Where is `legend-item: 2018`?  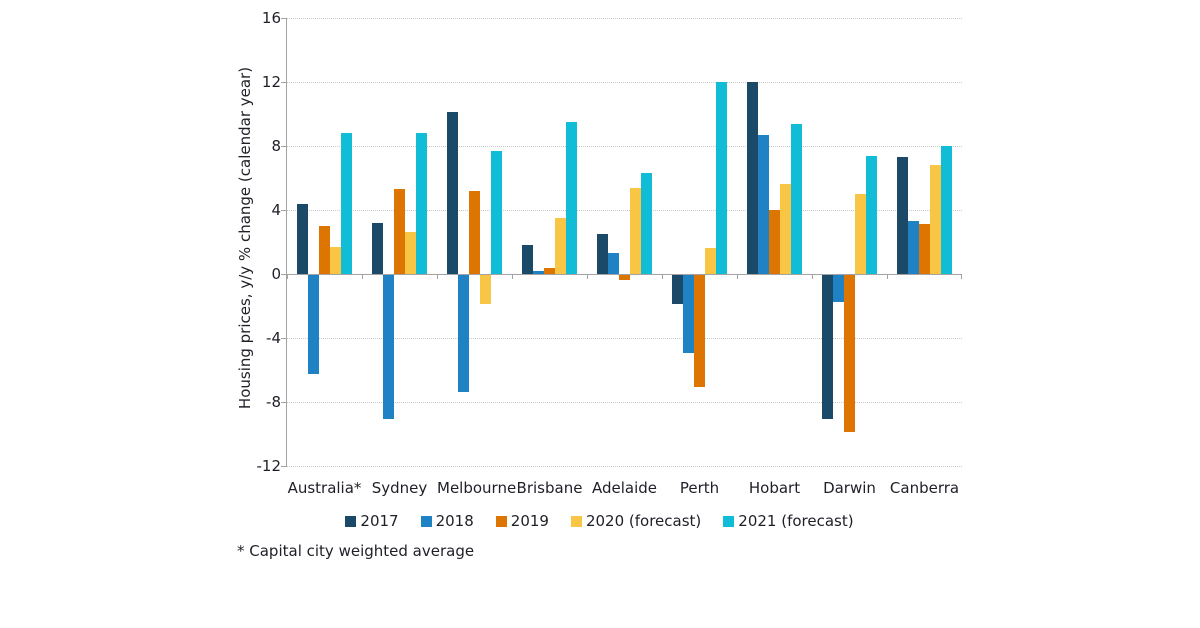
legend-item: 2018 is located at coordinates (447, 521).